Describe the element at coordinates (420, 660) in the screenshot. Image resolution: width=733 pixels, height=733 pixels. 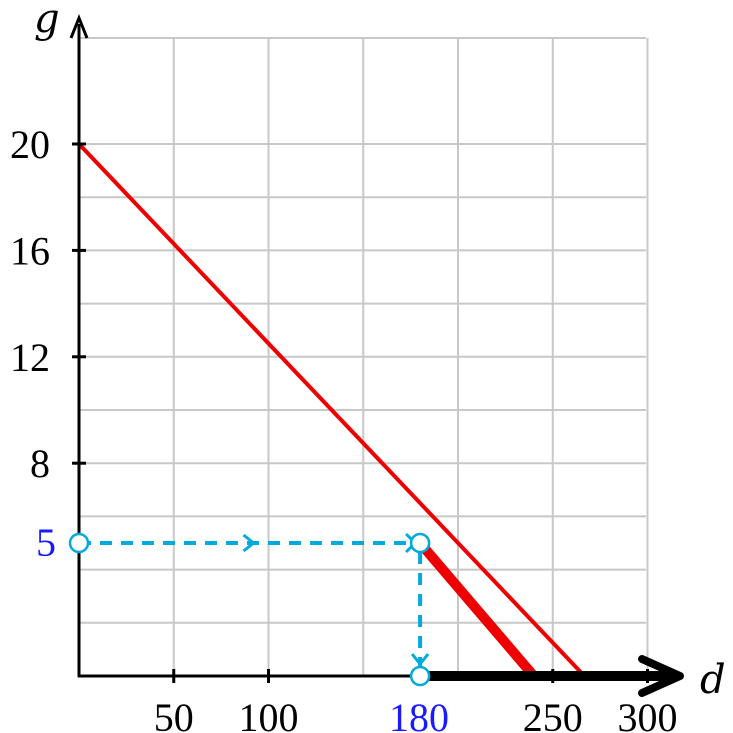
I see `guide-arrow-down` at that location.